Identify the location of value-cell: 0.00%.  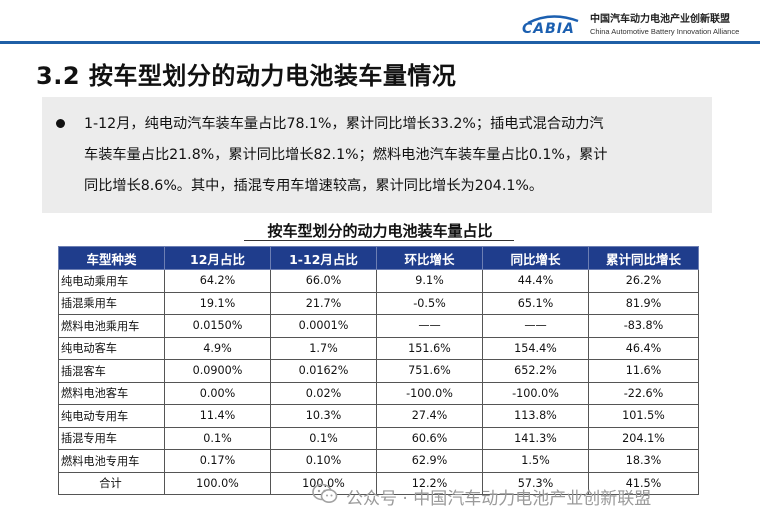
(217, 393).